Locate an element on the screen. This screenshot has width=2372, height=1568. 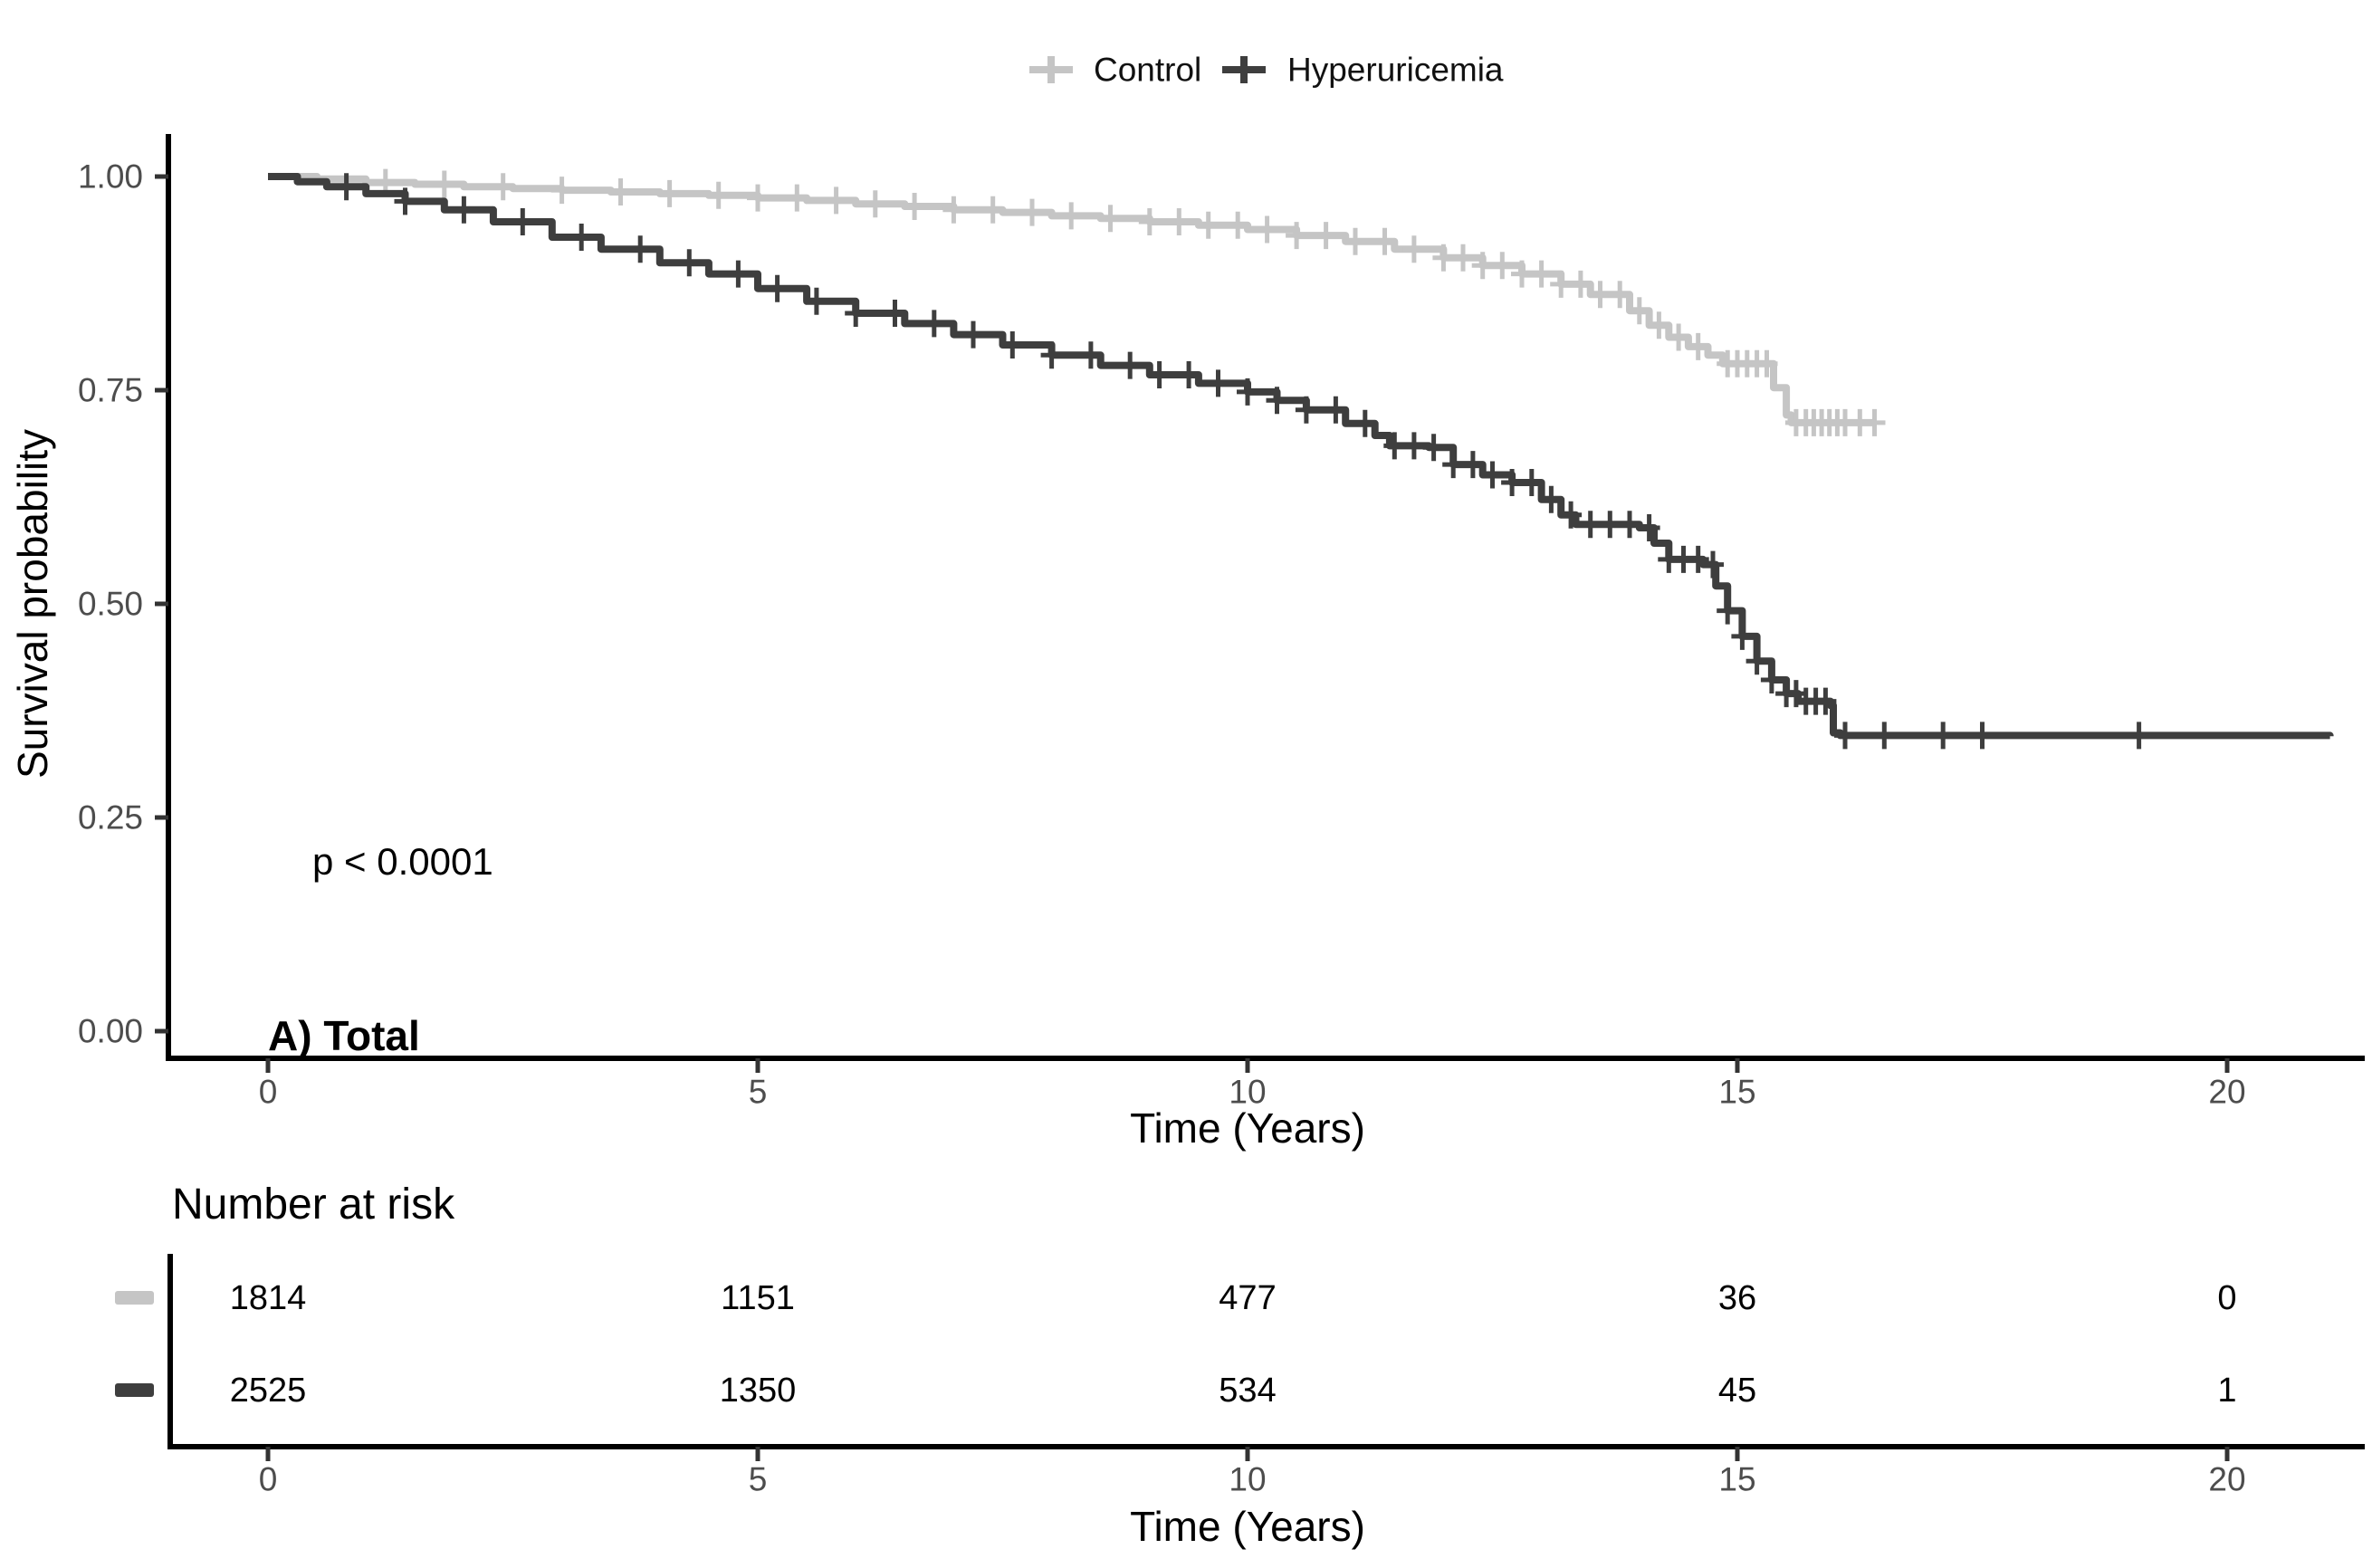
risk-row-control: 1814 1151 477 36 0 is located at coordinates (1176, 1298).